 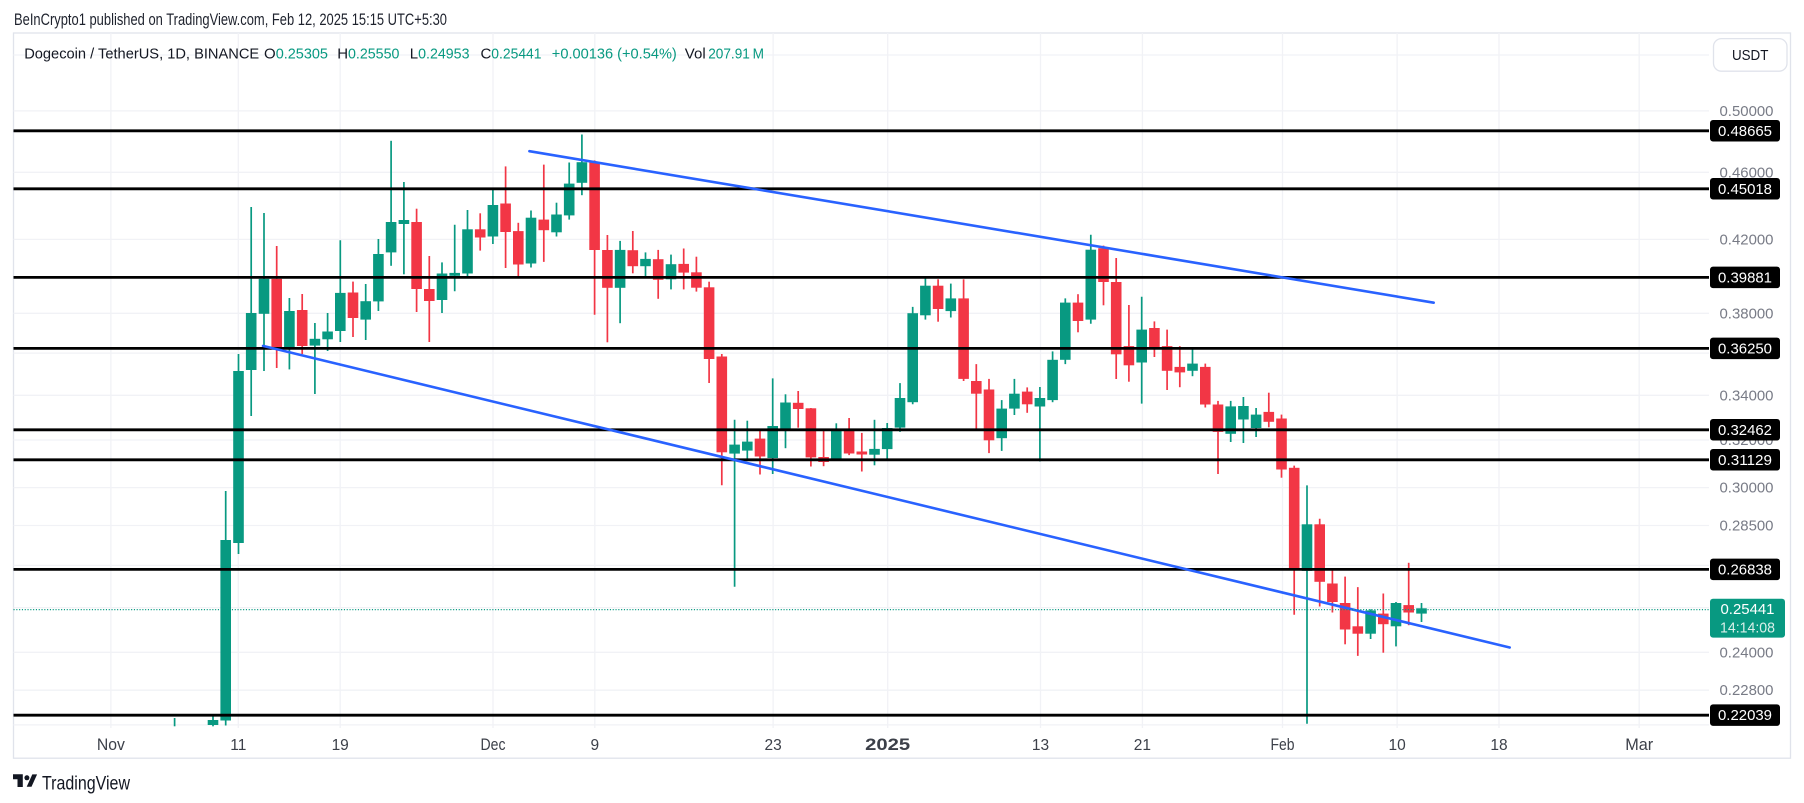 What do you see at coordinates (493, 744) in the screenshot?
I see `svg-text: Dec` at bounding box center [493, 744].